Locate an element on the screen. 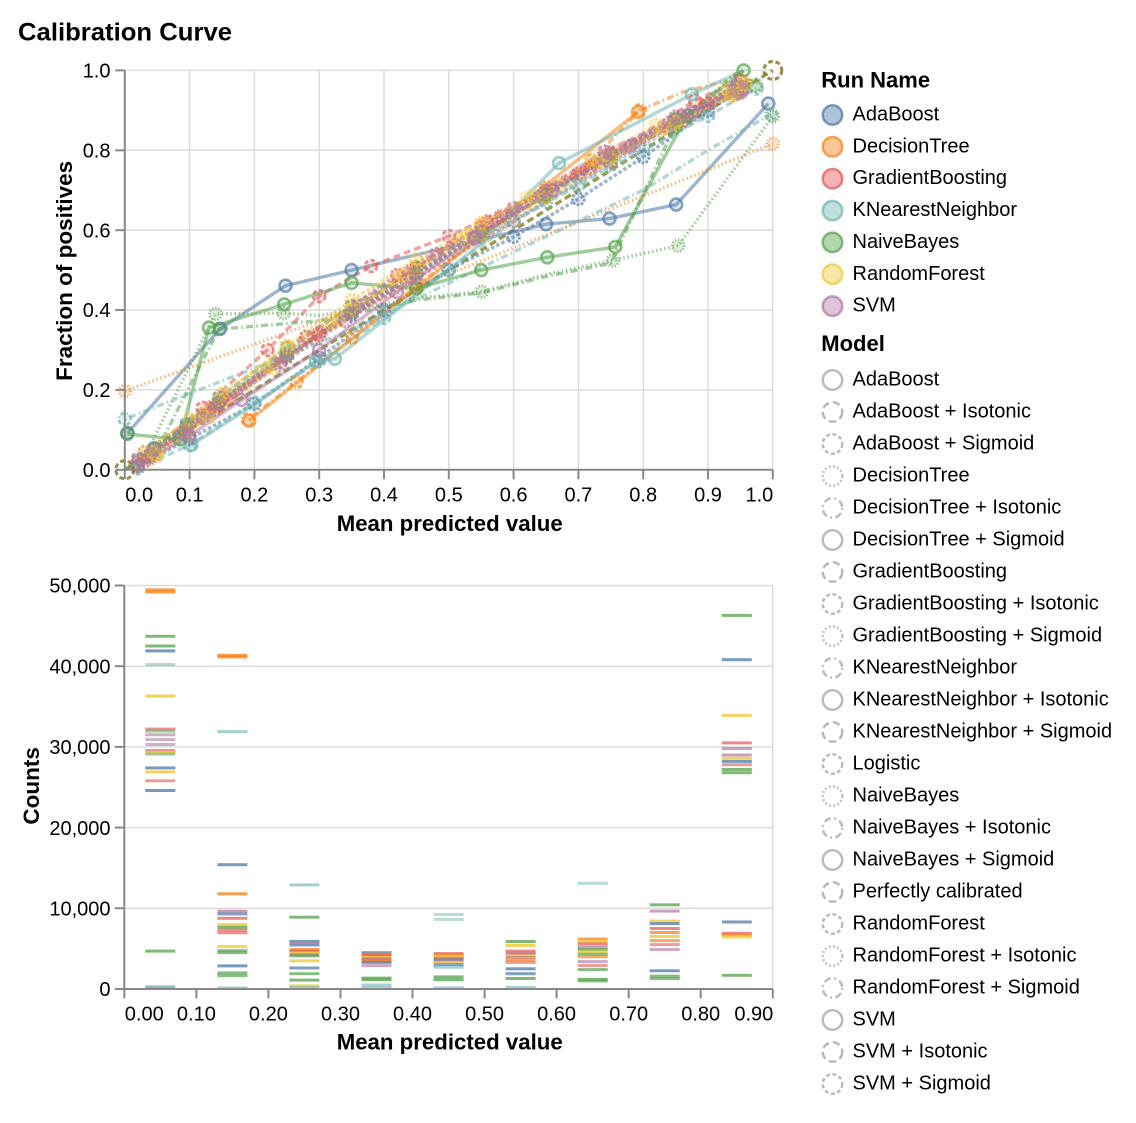 The image size is (1136, 1123). svg-text: Fraction of positives is located at coordinates (64, 271).